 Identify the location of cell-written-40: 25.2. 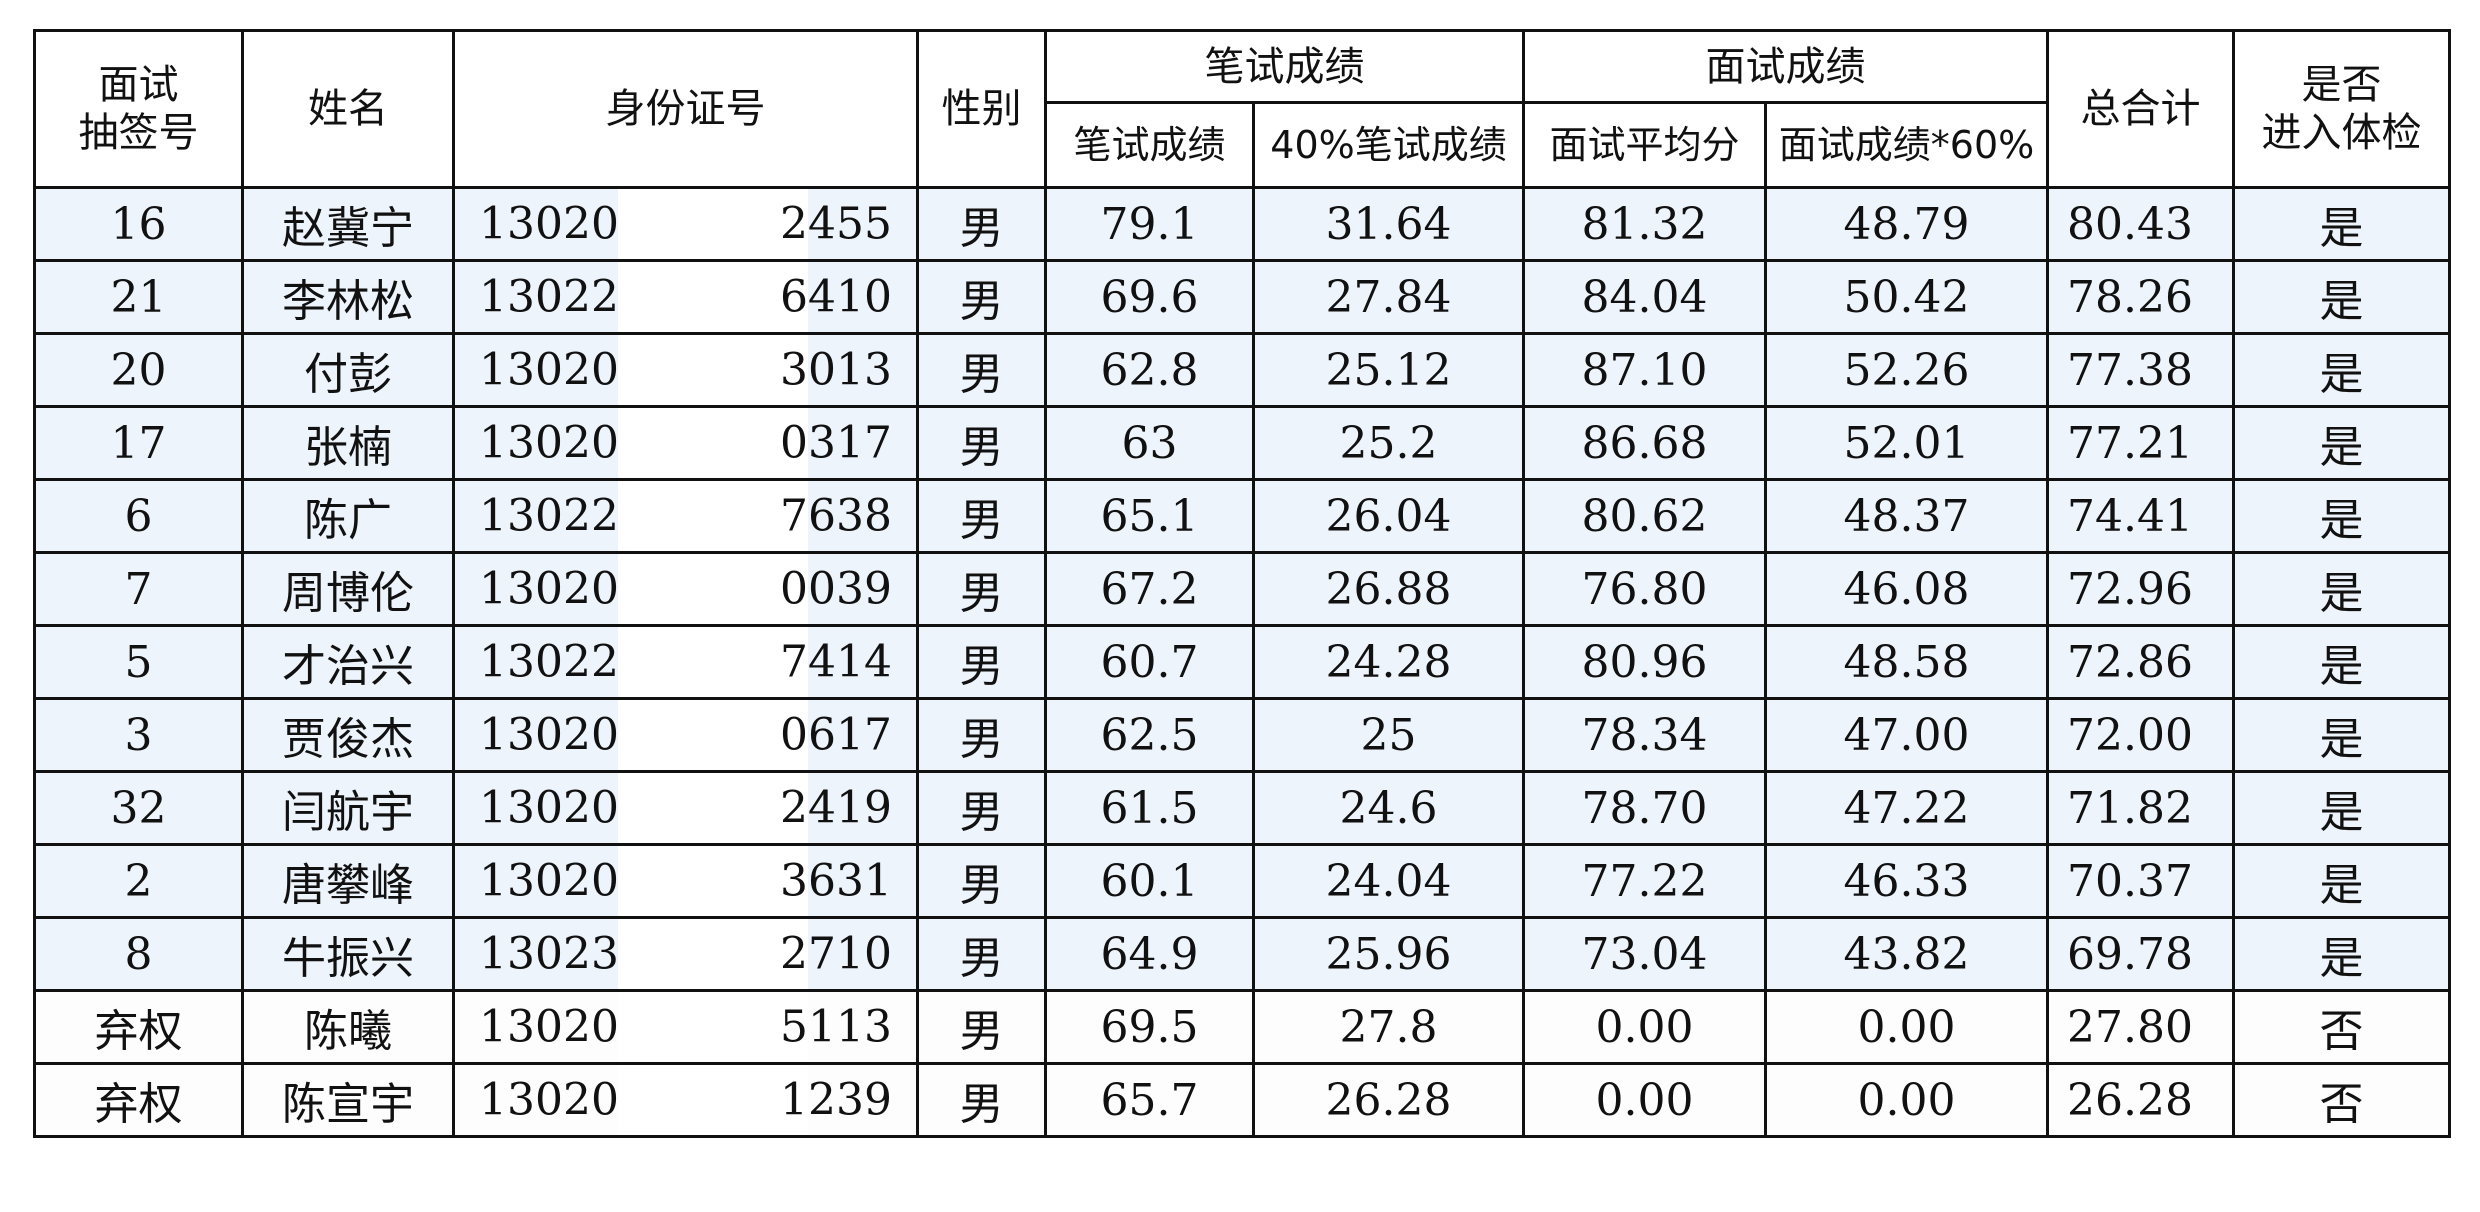
(1388, 443).